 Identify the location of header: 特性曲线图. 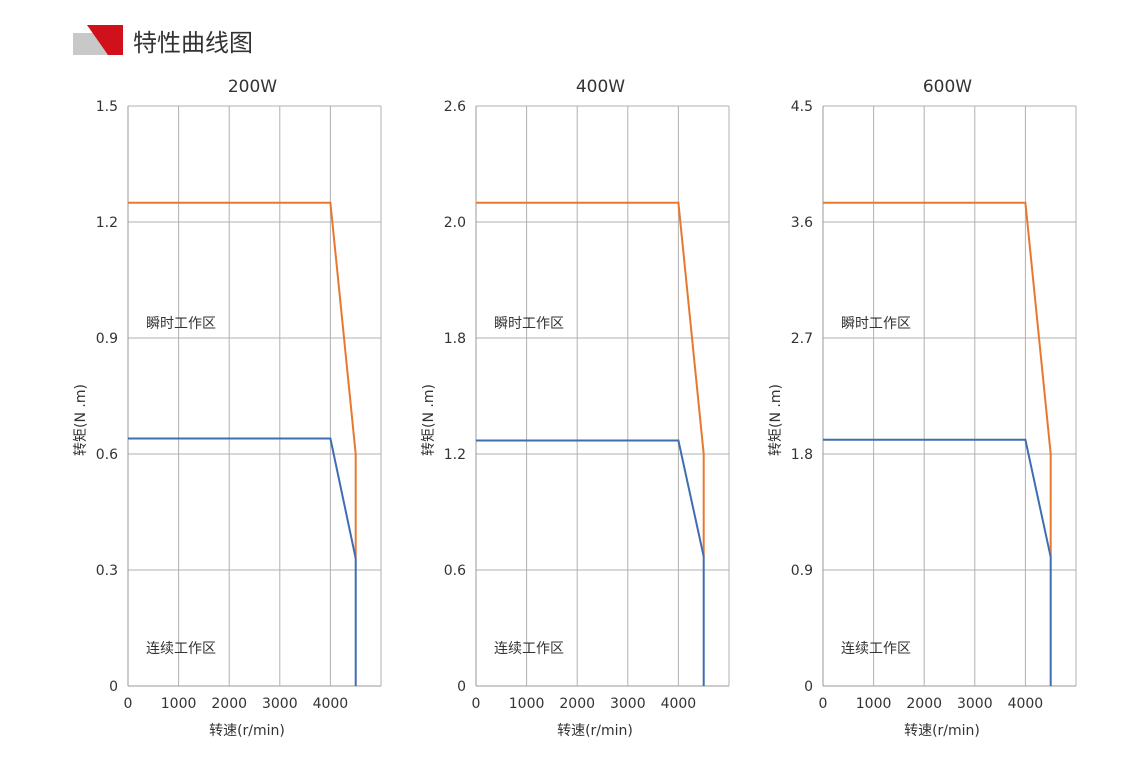
(163, 41).